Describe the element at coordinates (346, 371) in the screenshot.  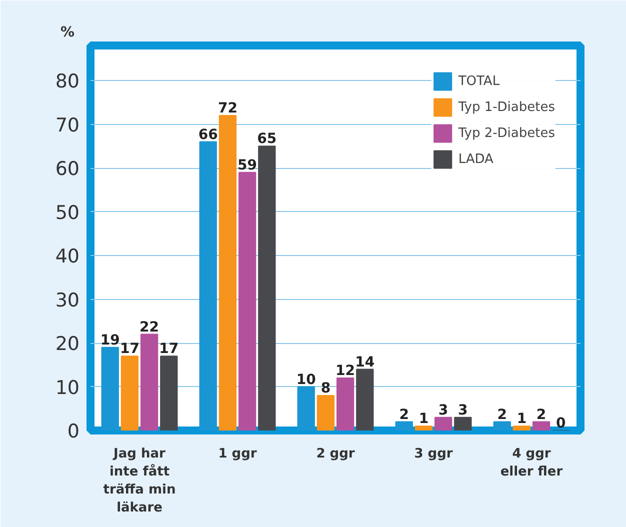
I see `data-label: 12` at that location.